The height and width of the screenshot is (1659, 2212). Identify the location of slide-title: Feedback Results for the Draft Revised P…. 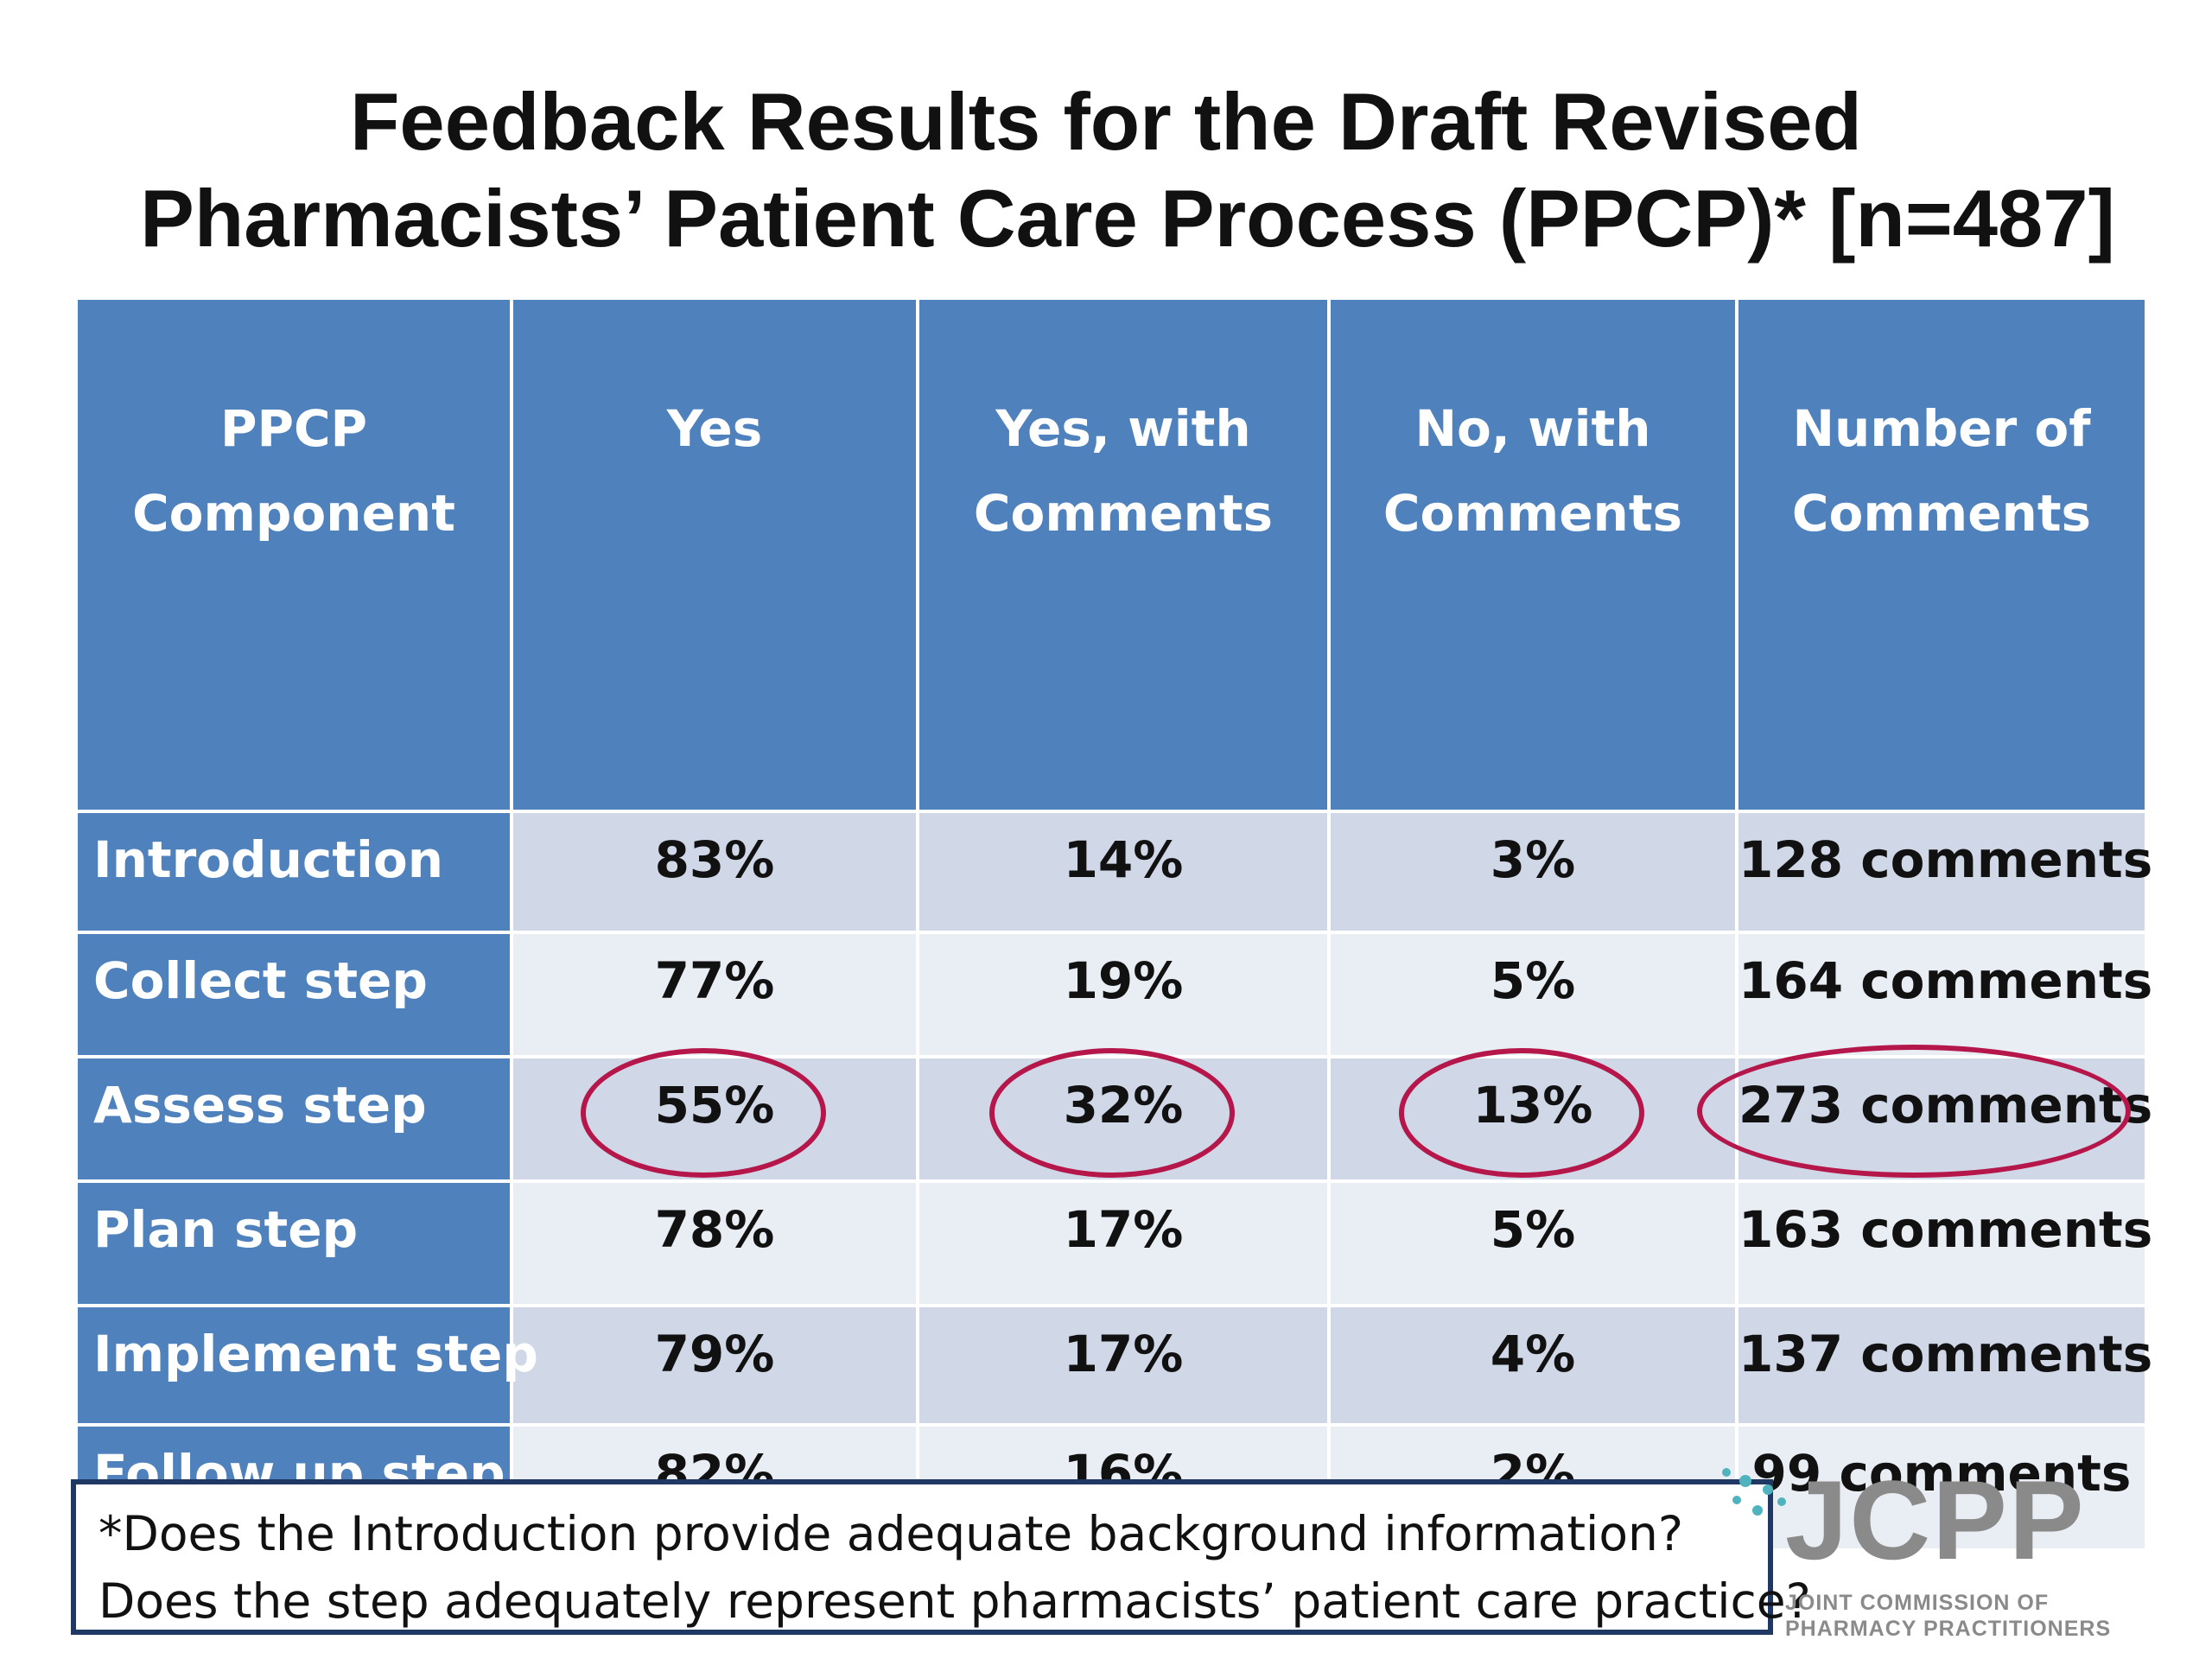
(1106, 170).